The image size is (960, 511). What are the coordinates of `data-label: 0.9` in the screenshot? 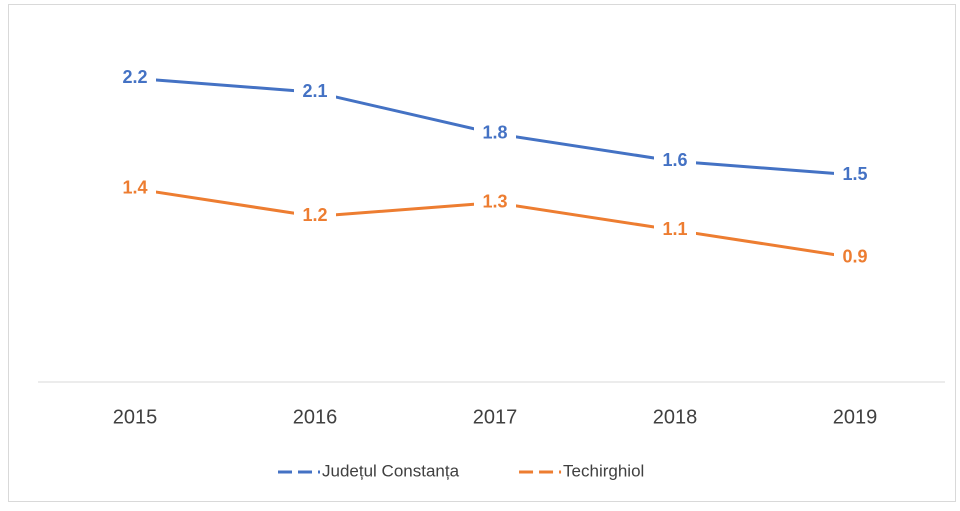 It's located at (854, 257).